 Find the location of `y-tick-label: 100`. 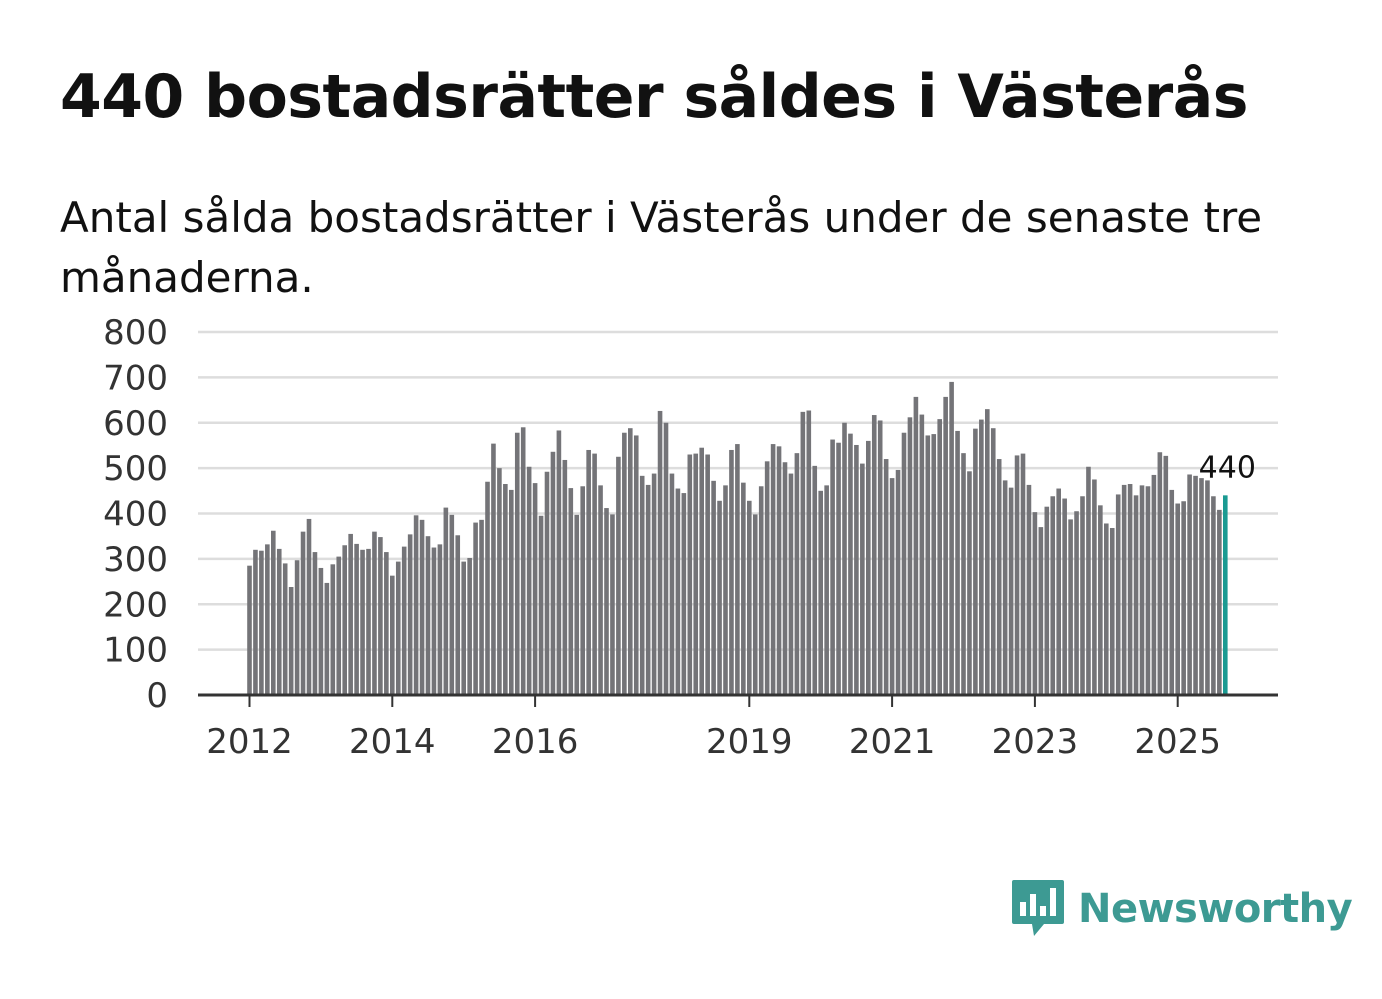

y-tick-label: 100 is located at coordinates (135, 651).